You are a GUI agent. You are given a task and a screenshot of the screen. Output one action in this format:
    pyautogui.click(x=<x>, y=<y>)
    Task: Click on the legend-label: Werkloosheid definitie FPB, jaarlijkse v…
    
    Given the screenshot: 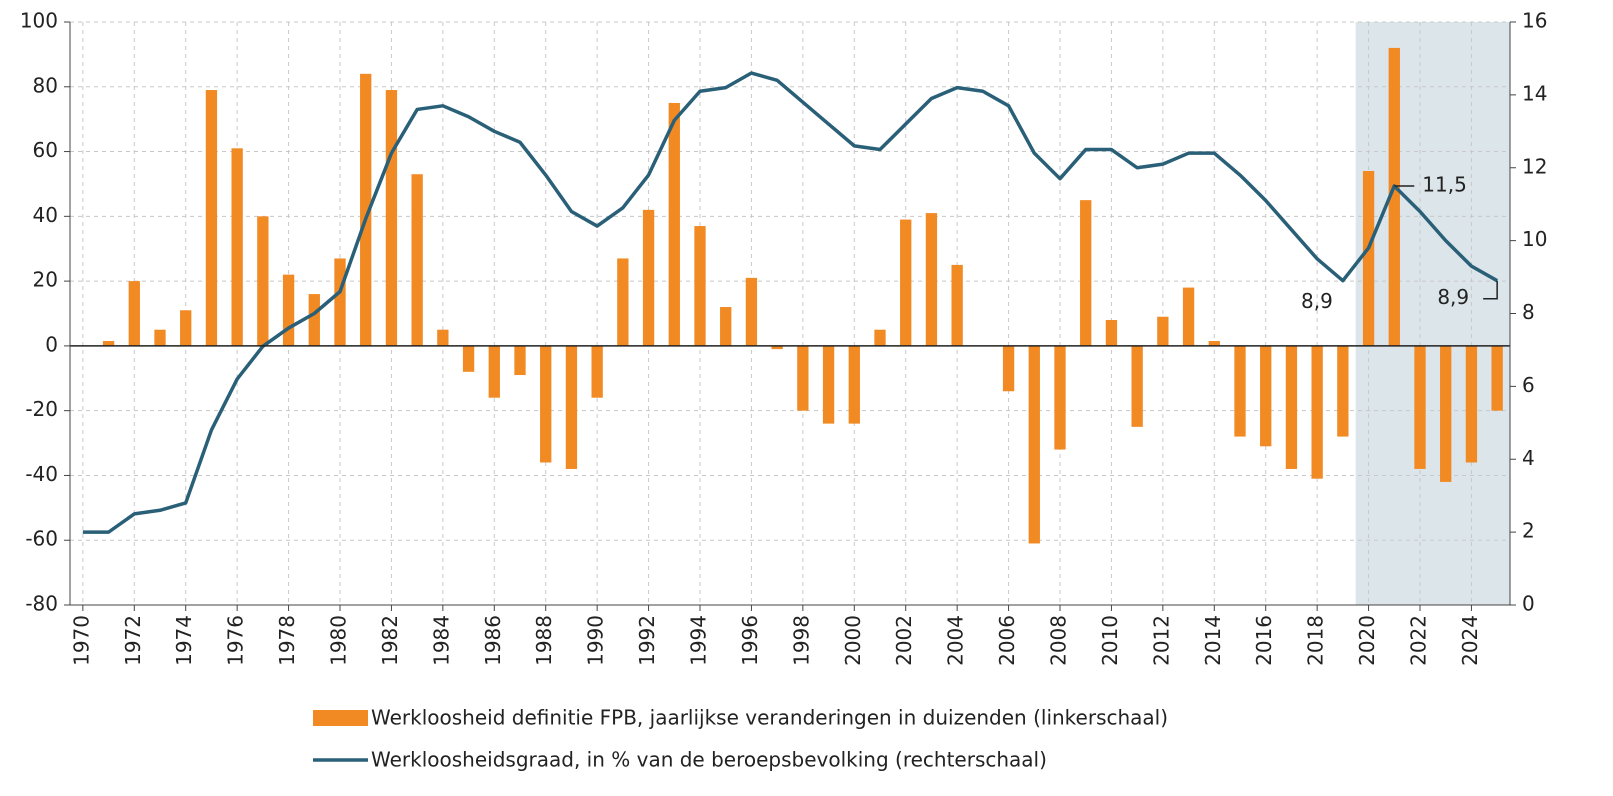 What is the action you would take?
    pyautogui.click(x=769, y=718)
    